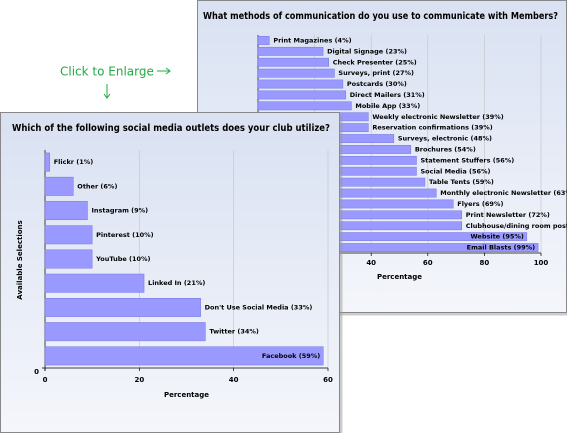  What do you see at coordinates (377, 84) in the screenshot?
I see `bar-label: Postcards (30%)` at bounding box center [377, 84].